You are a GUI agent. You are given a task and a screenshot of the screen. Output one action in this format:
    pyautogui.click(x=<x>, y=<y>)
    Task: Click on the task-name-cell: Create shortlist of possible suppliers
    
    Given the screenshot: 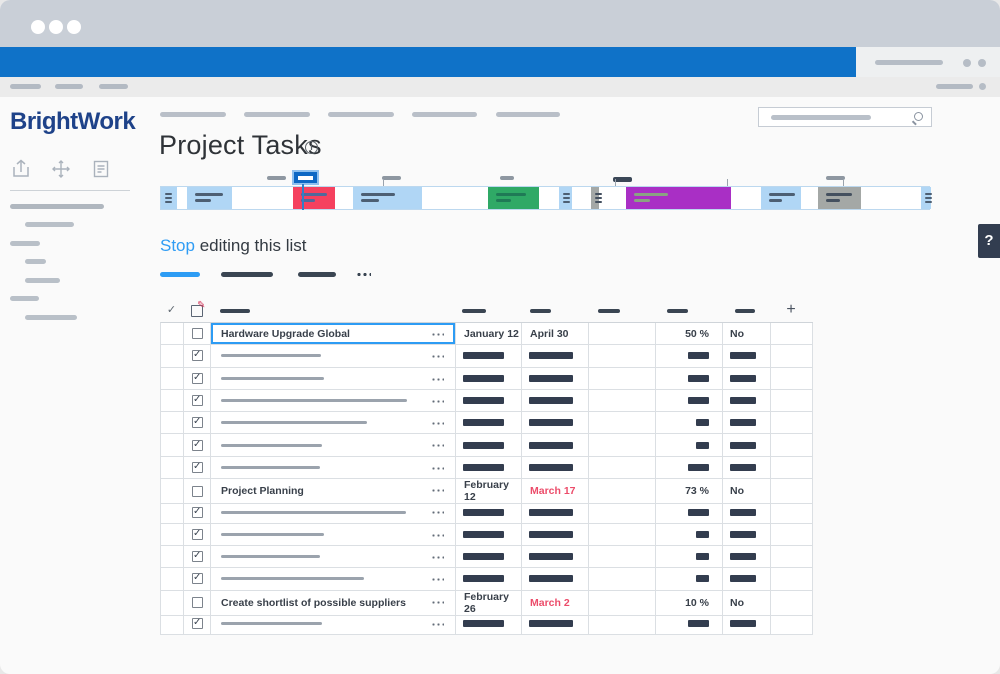 What is the action you would take?
    pyautogui.click(x=333, y=603)
    